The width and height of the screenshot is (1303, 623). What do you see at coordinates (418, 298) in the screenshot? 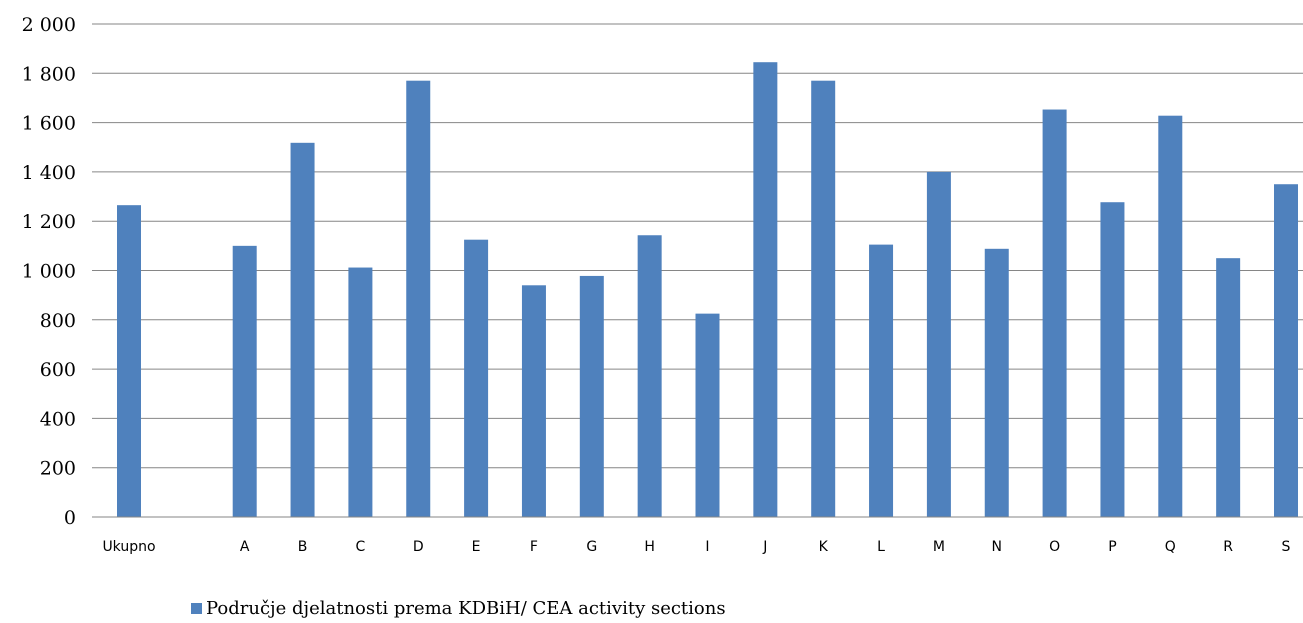
I see `bar-d` at bounding box center [418, 298].